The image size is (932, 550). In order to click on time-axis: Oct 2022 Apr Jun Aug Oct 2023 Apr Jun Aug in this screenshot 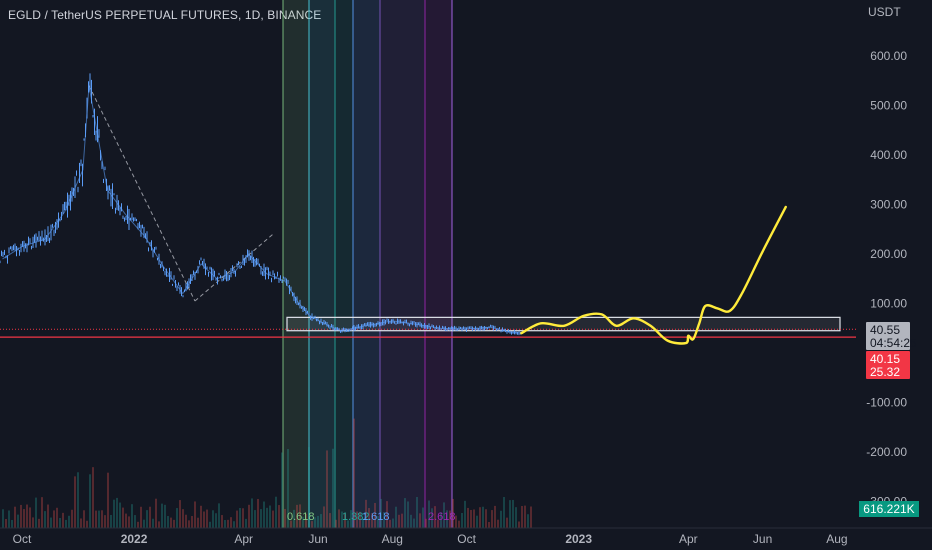, I will do `click(466, 536)`.